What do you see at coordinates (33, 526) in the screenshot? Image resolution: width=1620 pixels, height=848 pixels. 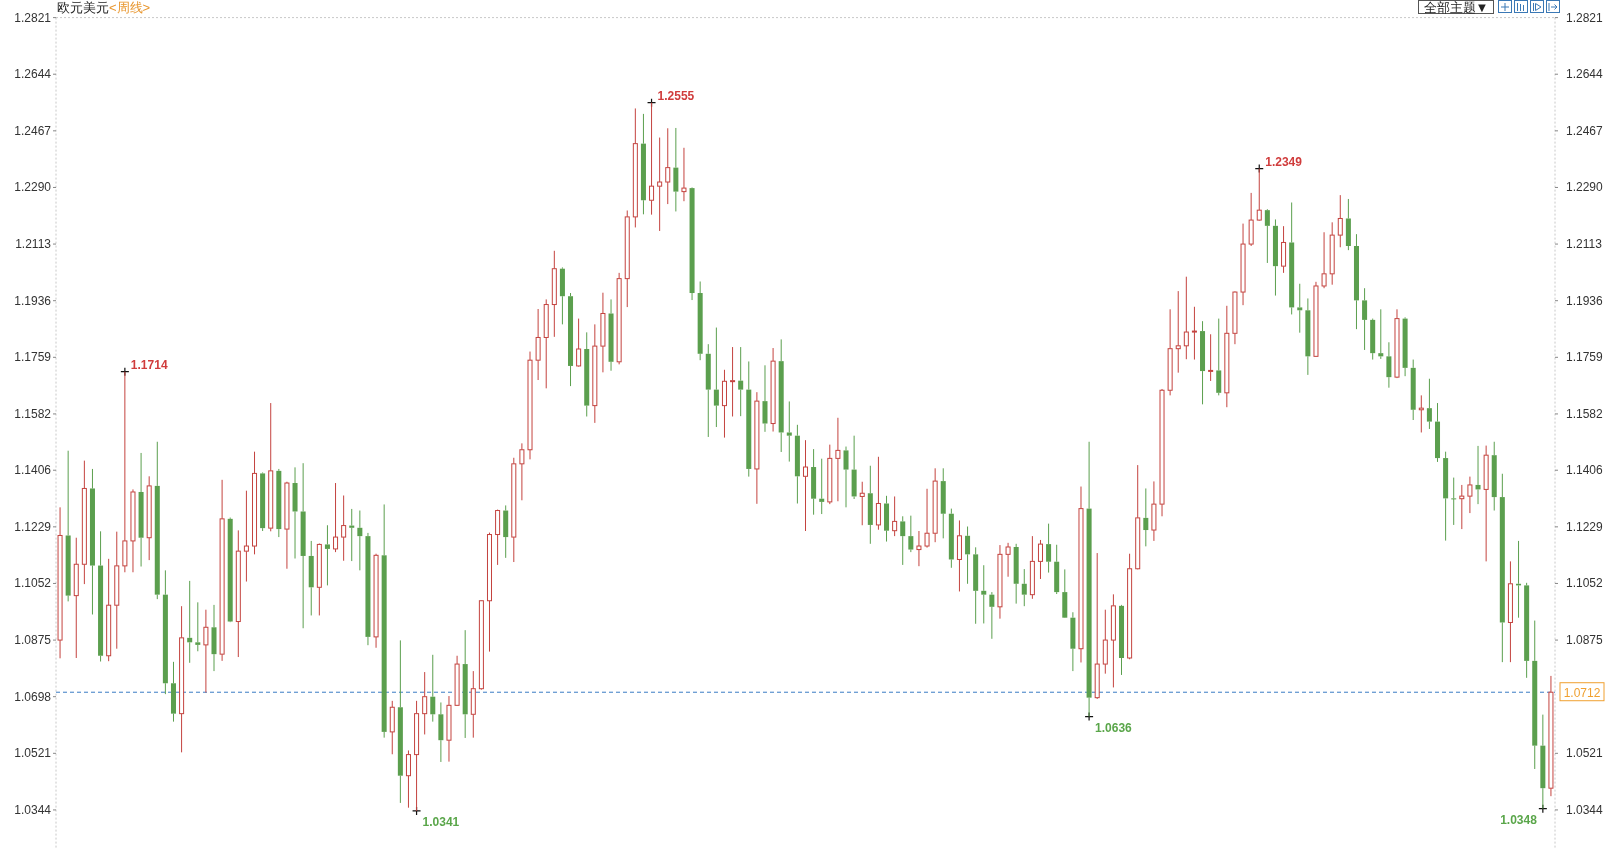 I see `y-tick-label: 1.1229` at bounding box center [33, 526].